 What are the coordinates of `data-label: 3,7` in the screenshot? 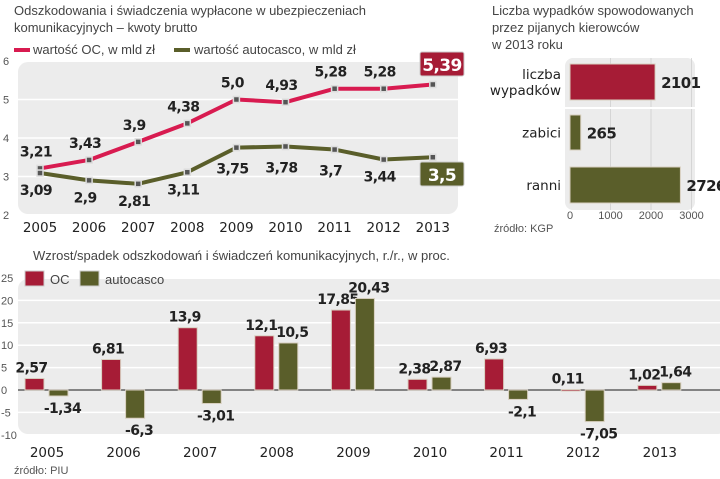 It's located at (330, 172).